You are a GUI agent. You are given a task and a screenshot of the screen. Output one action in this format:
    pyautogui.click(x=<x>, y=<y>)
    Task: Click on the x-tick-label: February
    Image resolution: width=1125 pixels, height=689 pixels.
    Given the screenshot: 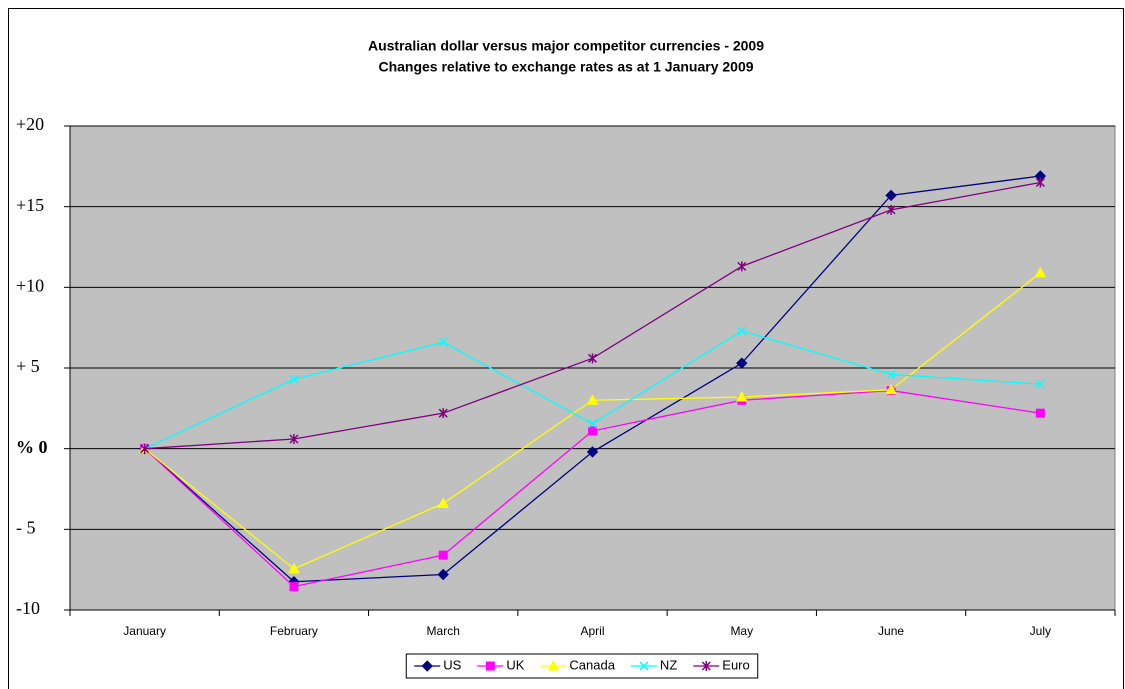 What is the action you would take?
    pyautogui.click(x=294, y=631)
    